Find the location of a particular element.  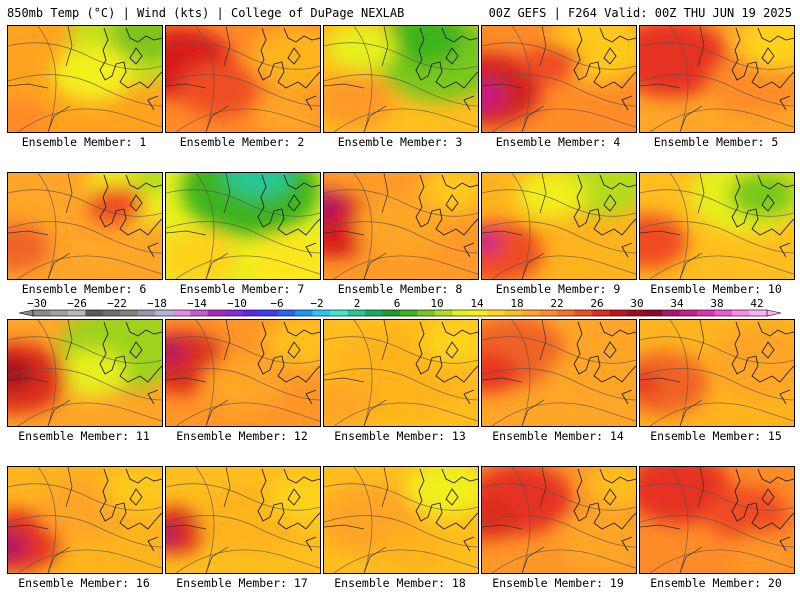

ensemble-member-label: Ensemble Member: 18 is located at coordinates (400, 583).